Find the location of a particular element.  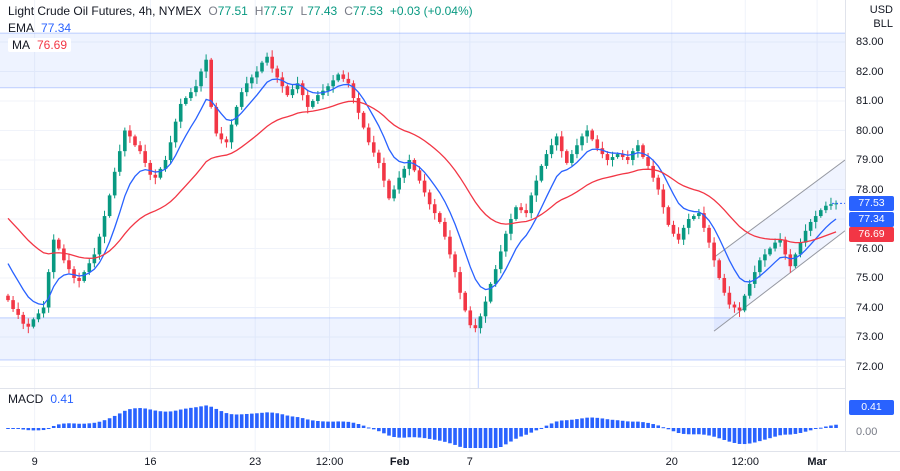

axis-currency-label: USD is located at coordinates (881, 10).